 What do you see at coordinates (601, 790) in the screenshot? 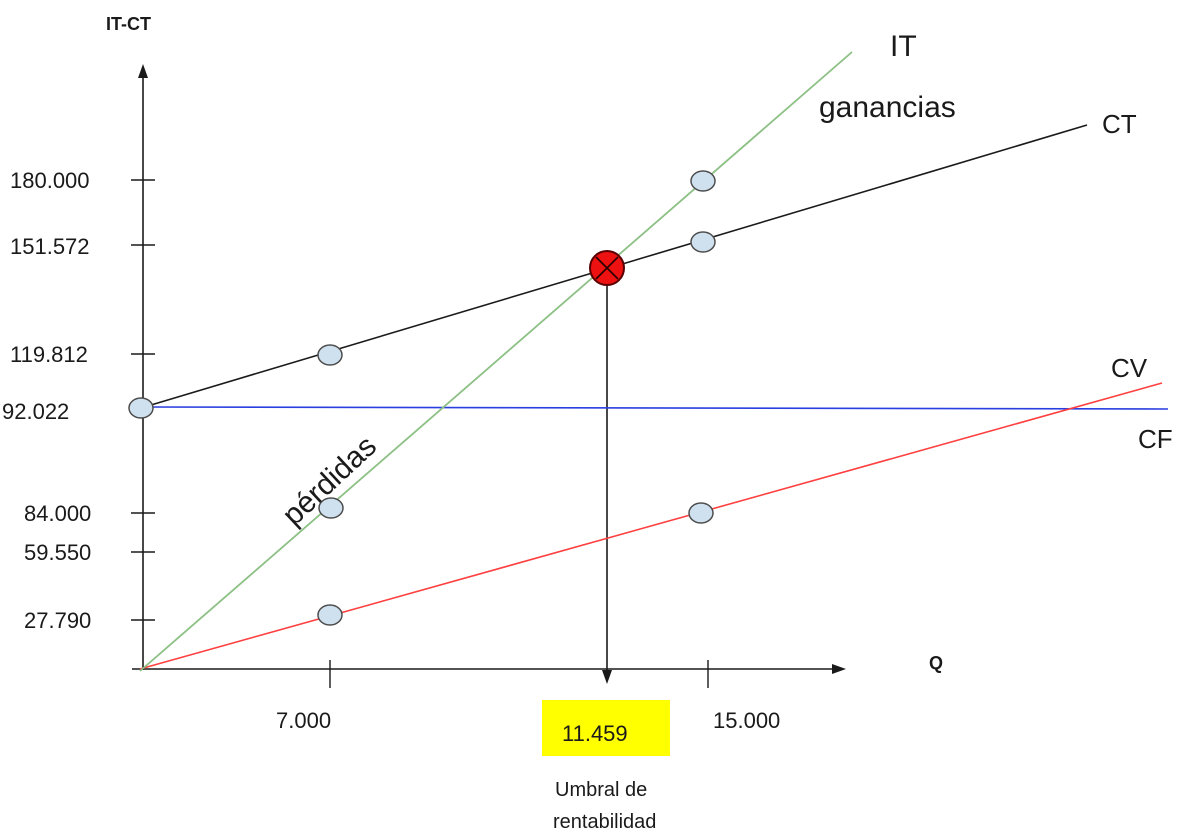
I see `breakeven-caption-line1: Umbral de` at bounding box center [601, 790].